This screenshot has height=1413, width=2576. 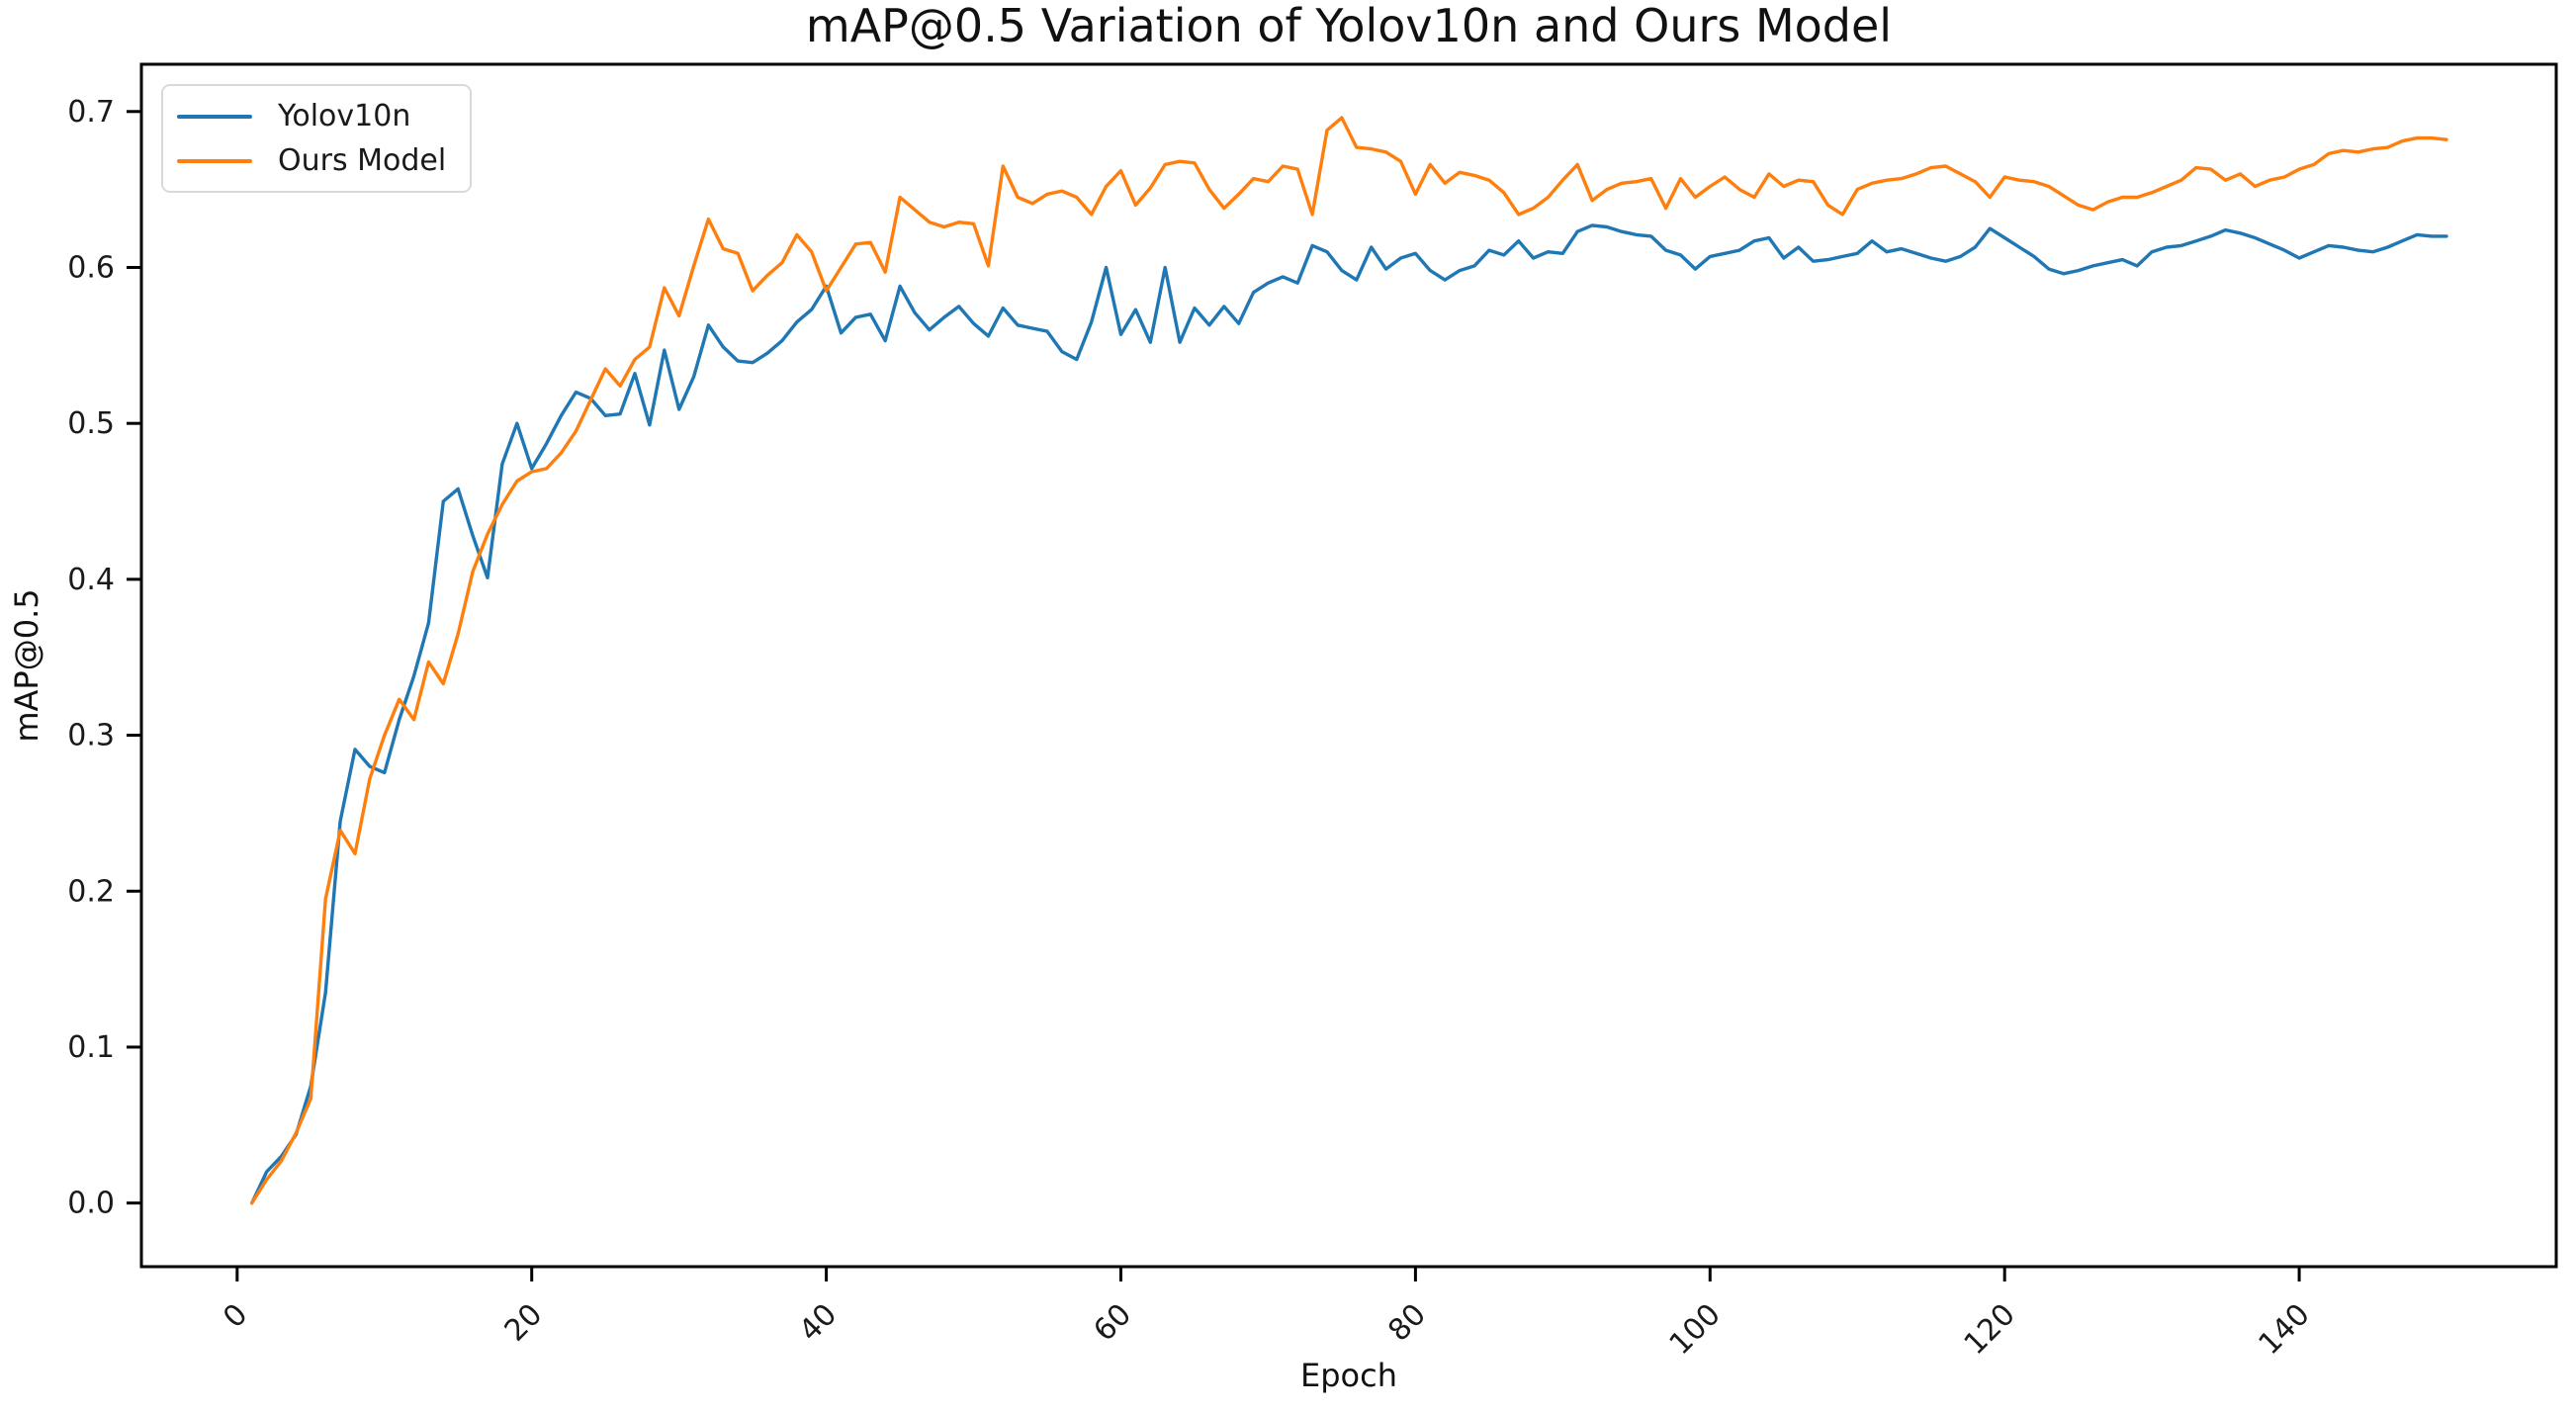 I want to click on x-tick-label: 60, so click(x=1112, y=1323).